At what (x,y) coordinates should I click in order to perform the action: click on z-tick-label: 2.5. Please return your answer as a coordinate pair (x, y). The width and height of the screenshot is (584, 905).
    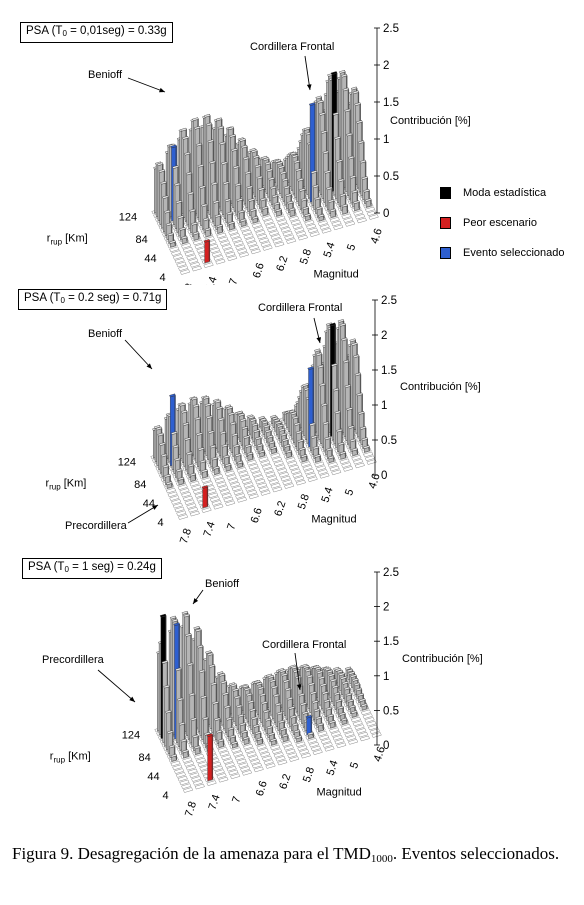
    Looking at the image, I should click on (391, 573).